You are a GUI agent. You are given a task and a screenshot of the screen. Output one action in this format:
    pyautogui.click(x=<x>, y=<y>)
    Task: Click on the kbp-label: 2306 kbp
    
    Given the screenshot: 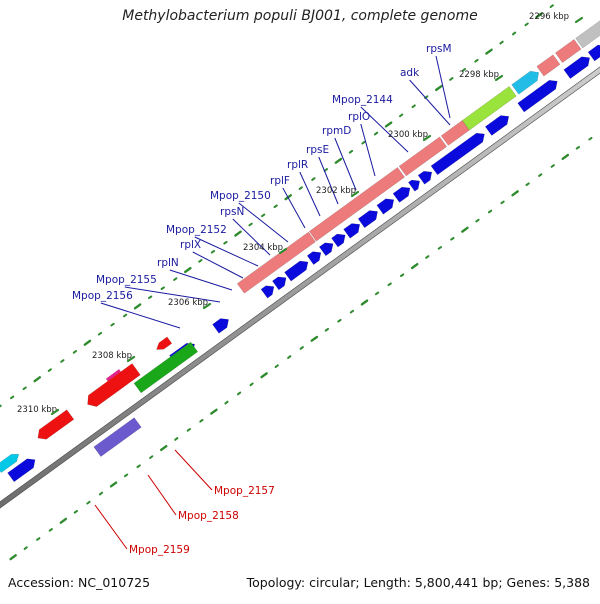 What is the action you would take?
    pyautogui.click(x=188, y=303)
    